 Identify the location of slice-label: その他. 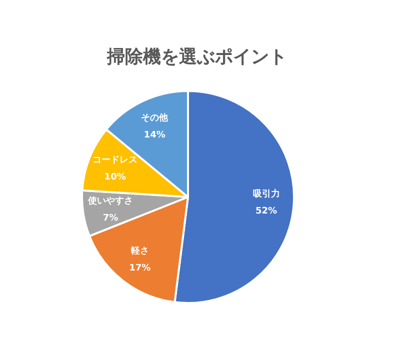
(155, 118).